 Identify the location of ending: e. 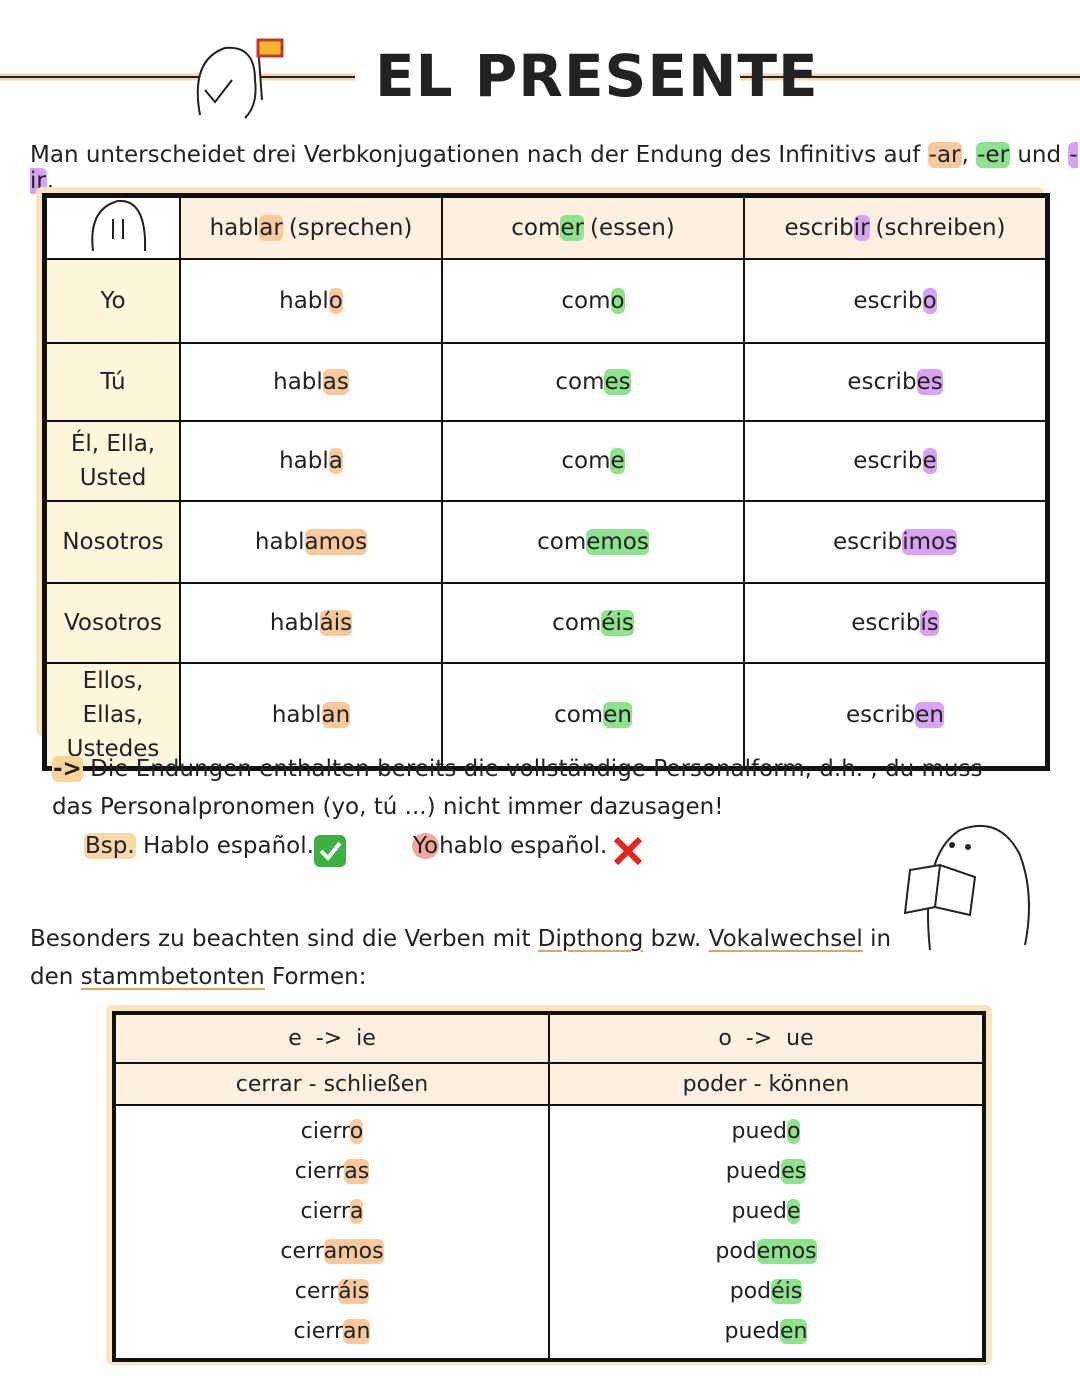
(929, 461).